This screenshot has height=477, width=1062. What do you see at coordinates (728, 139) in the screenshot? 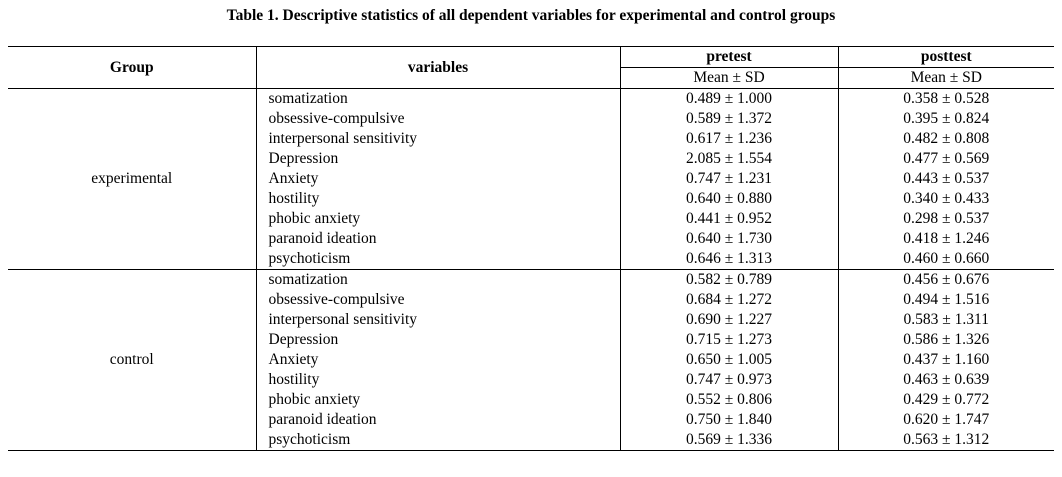
I see `pretest-value-cell: 0.617 ± 1.236` at bounding box center [728, 139].